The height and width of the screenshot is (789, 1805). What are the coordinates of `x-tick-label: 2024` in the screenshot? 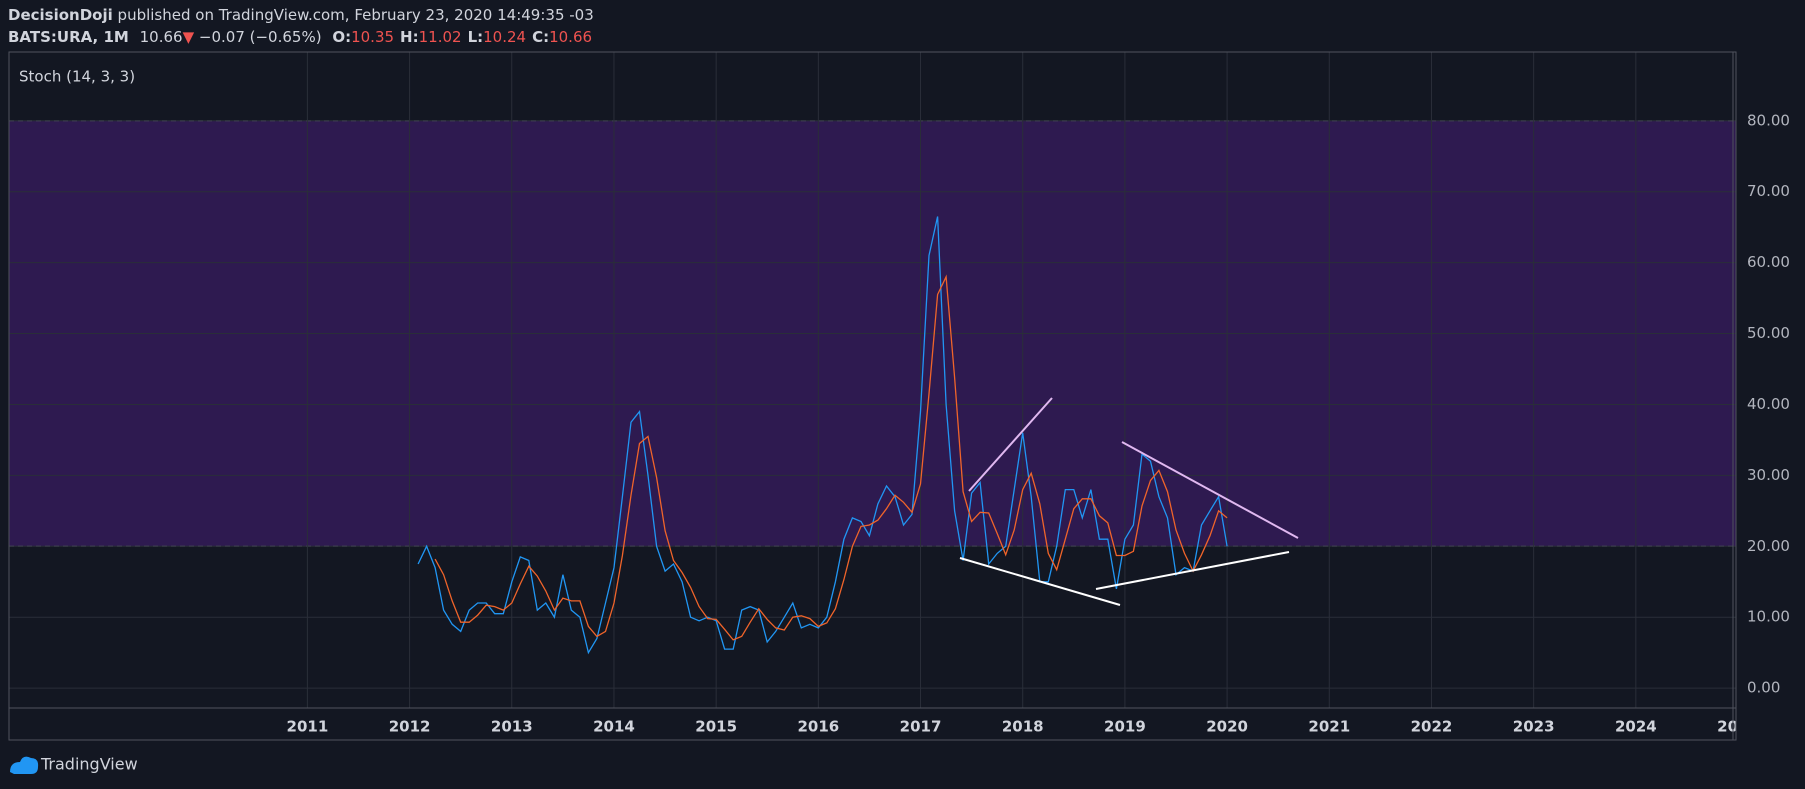 It's located at (1636, 727).